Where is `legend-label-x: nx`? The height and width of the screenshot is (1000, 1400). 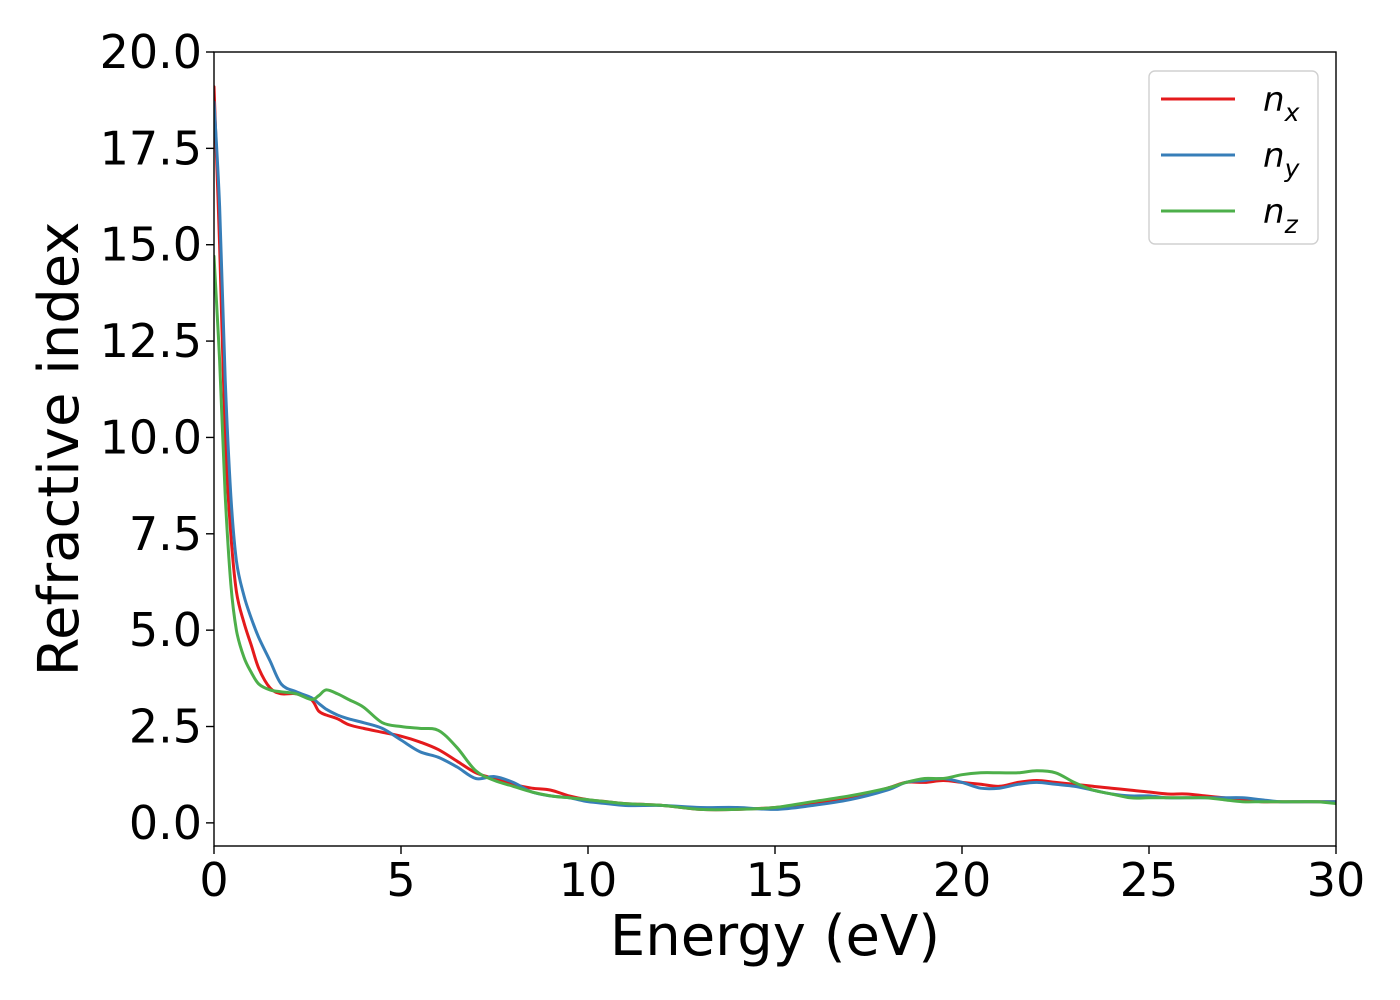
legend-label-x: nx is located at coordinates (1281, 103).